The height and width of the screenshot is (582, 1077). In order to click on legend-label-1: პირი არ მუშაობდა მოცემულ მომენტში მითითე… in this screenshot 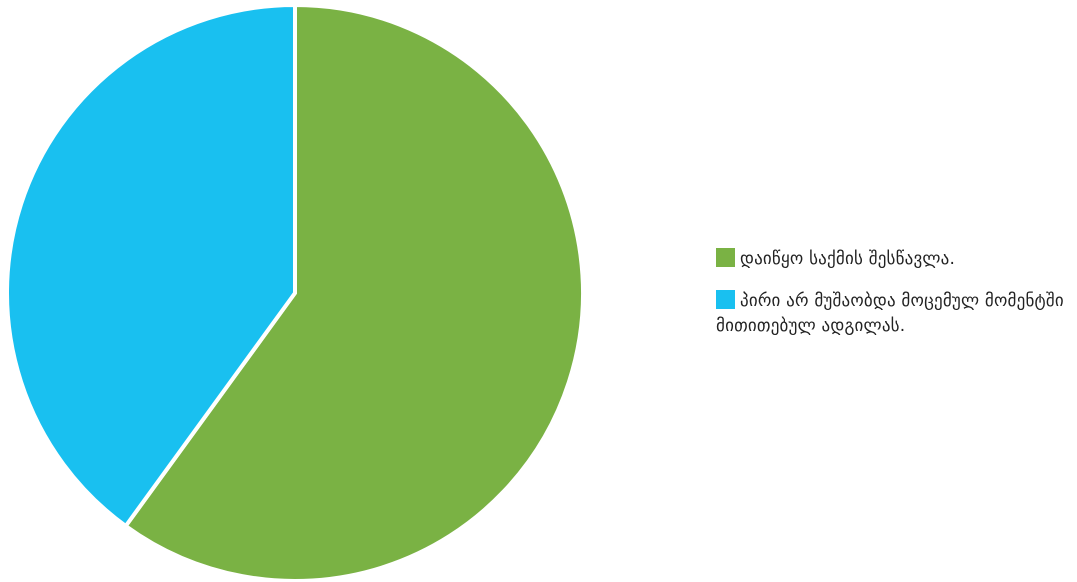, I will do `click(890, 313)`.